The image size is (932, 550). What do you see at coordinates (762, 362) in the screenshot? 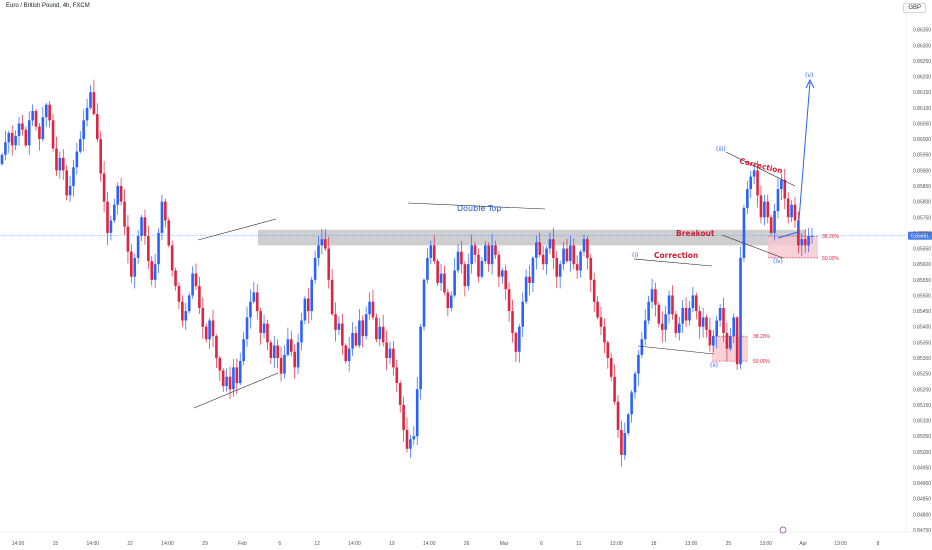
I see `fib-label-lower-50: 50.00%` at bounding box center [762, 362].